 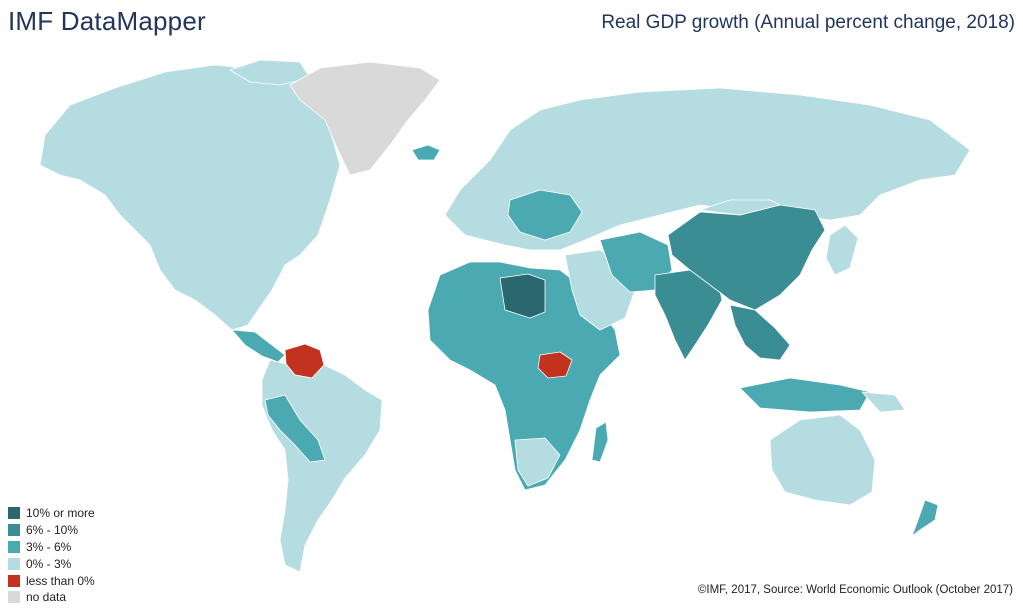 I want to click on southeast-asia-region, so click(x=760, y=332).